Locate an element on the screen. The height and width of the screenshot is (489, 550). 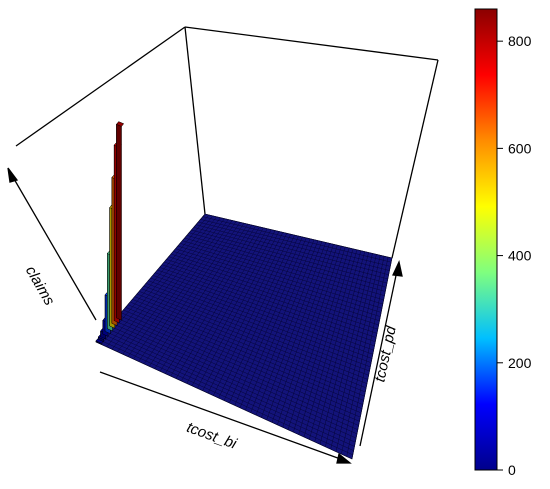
box-edge-top-left is located at coordinates (100, 86).